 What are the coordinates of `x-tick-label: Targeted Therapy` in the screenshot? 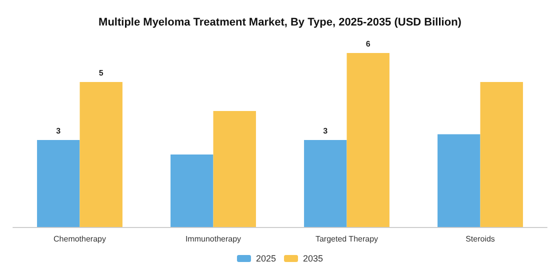 It's located at (346, 239).